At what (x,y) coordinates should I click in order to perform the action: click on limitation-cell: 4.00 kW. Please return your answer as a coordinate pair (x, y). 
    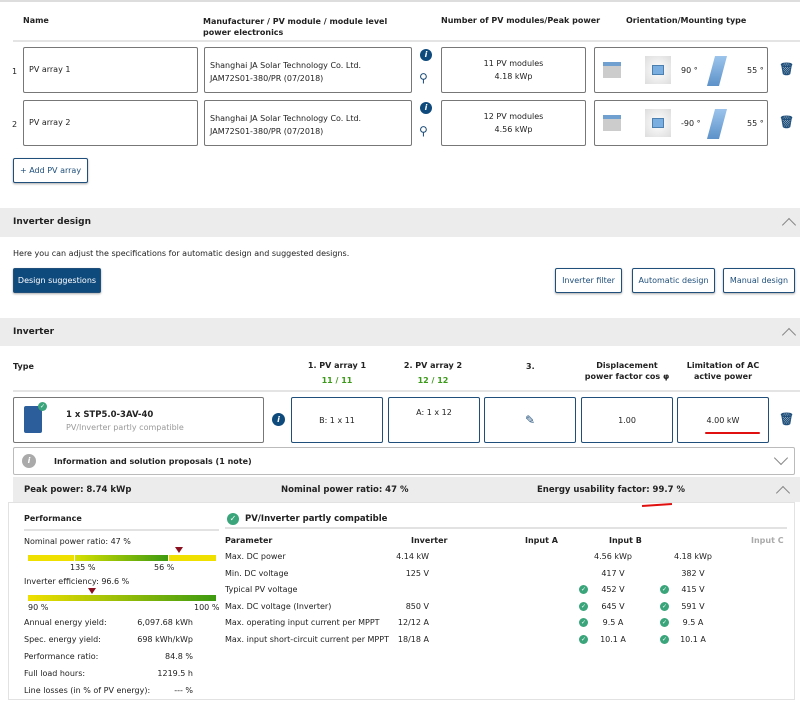
    Looking at the image, I should click on (723, 420).